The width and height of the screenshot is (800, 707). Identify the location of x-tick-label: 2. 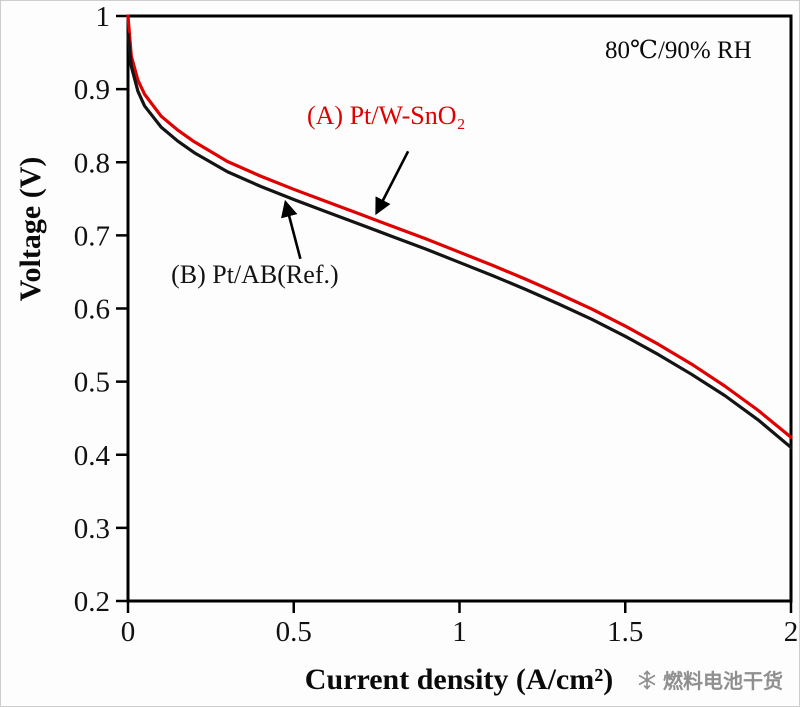
(791, 632).